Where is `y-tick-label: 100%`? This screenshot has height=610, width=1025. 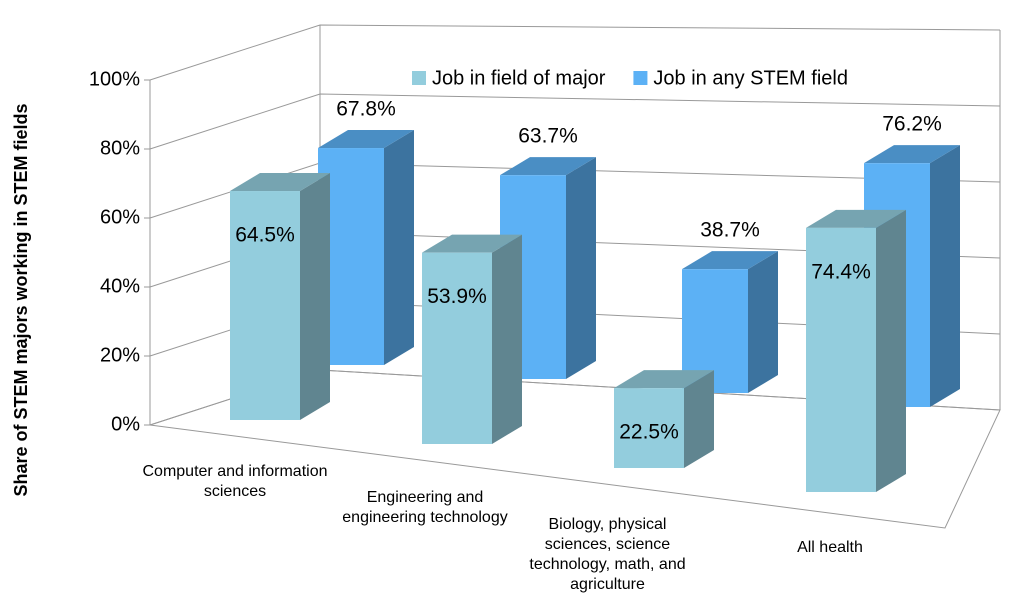 y-tick-label: 100% is located at coordinates (114, 79).